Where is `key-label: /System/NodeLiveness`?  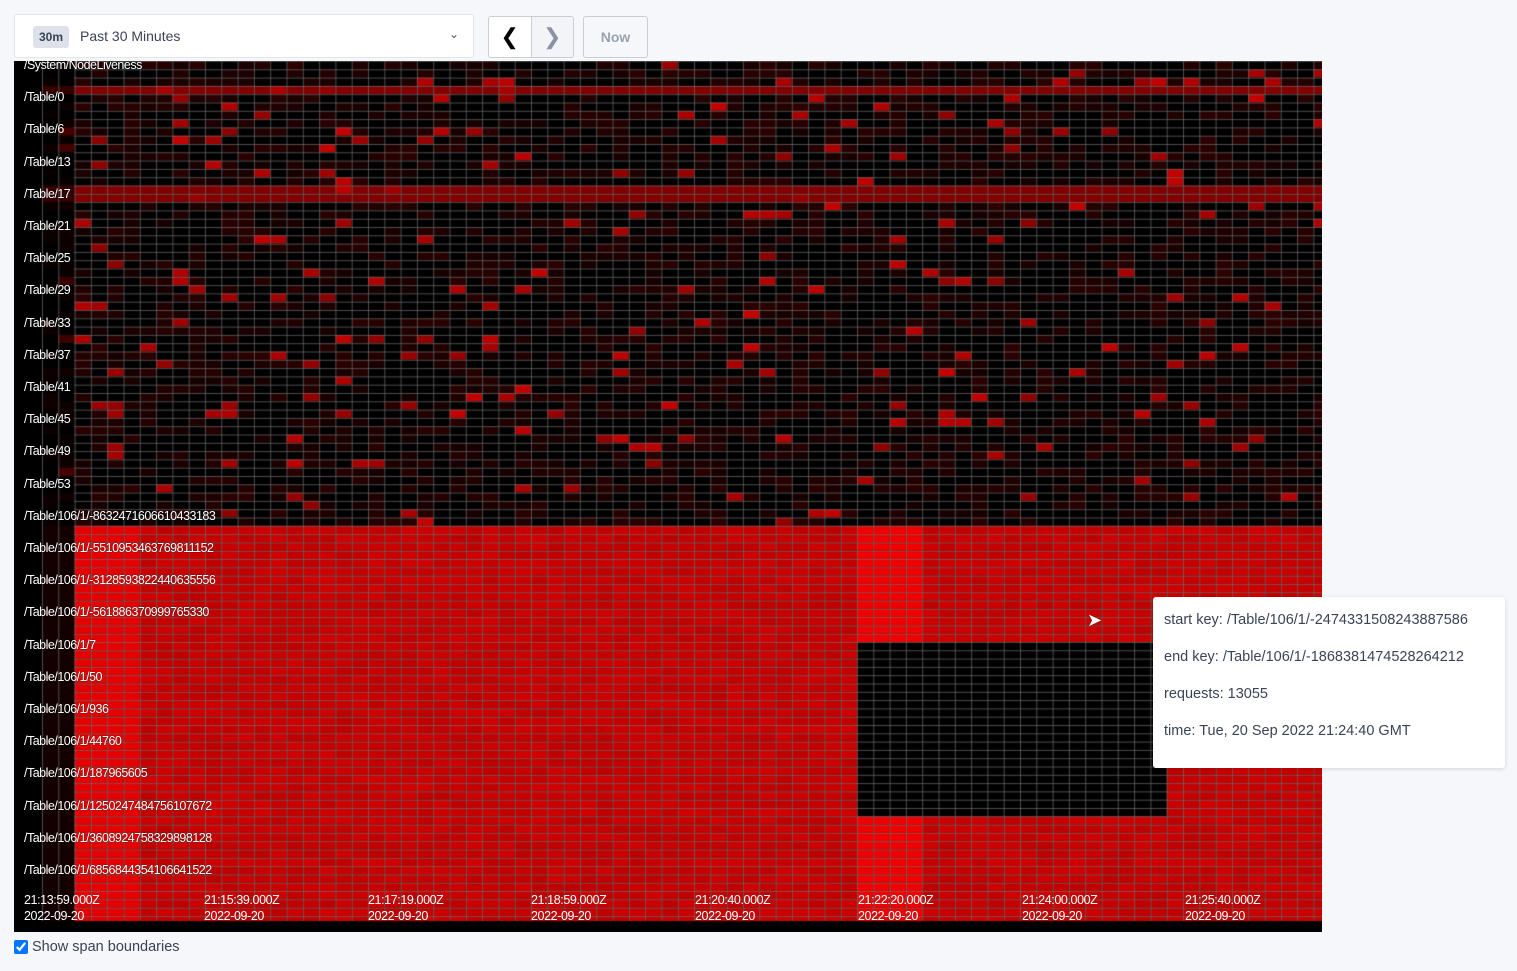
key-label: /System/NodeLiveness is located at coordinates (83, 66).